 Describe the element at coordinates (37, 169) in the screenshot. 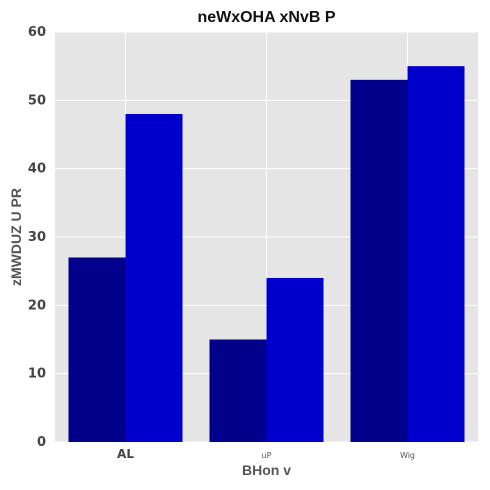

I see `y-tick-label: 40` at that location.